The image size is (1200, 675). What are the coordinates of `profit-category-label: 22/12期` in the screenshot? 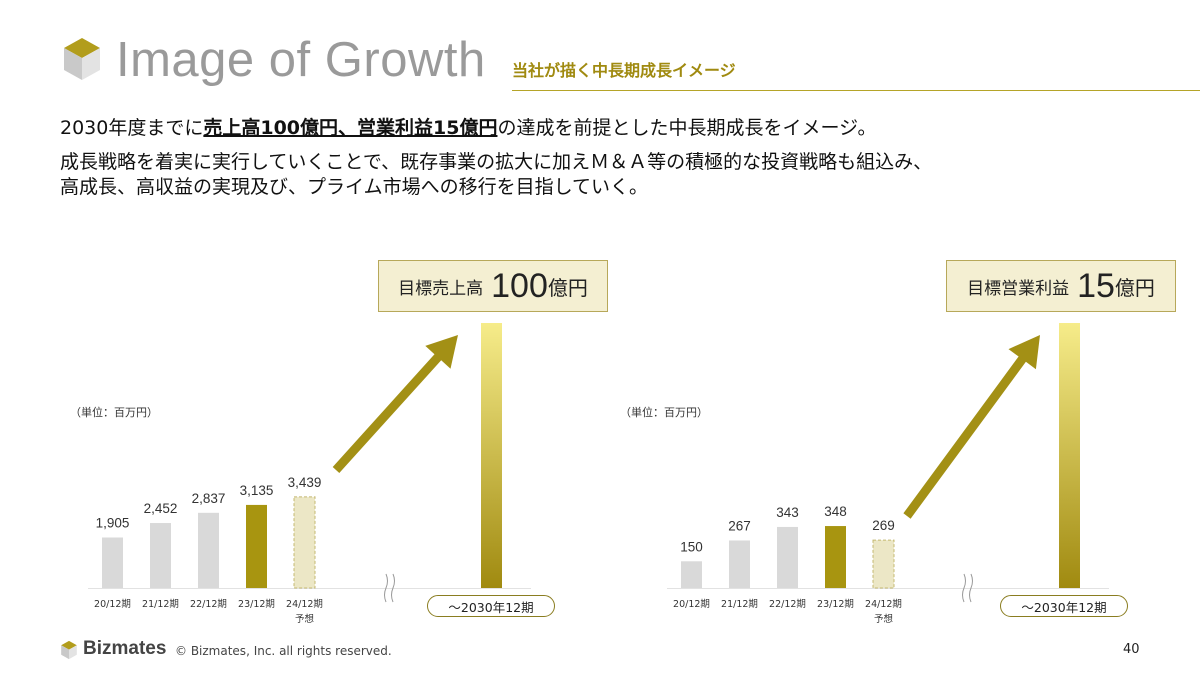 It's located at (787, 604).